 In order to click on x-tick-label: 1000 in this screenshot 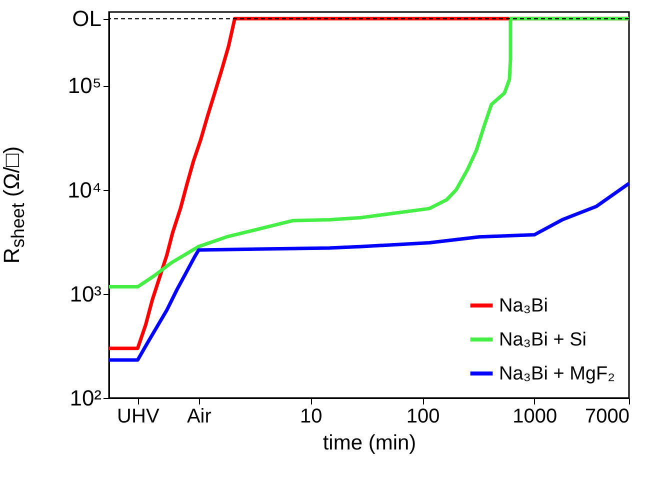, I will do `click(535, 417)`.